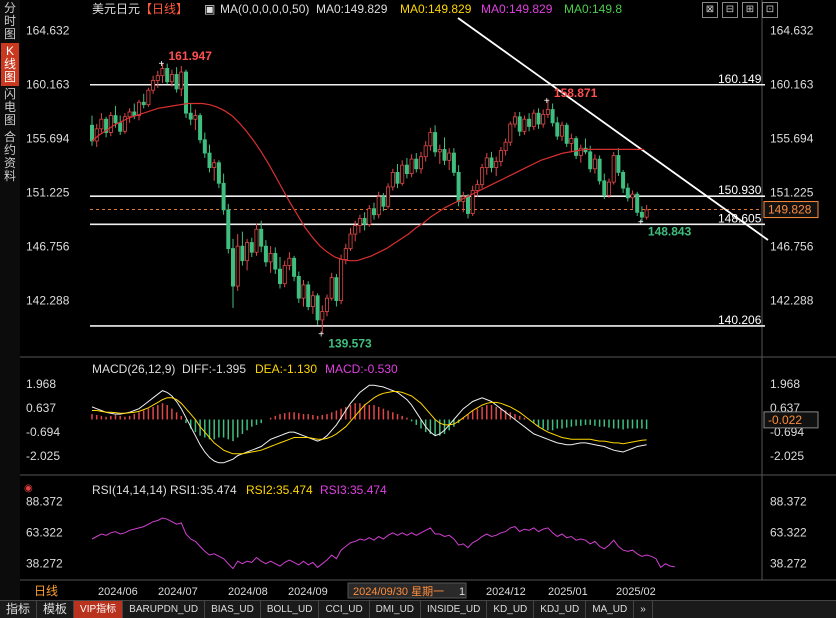  I want to click on bottom-tab-5: BOLL_UD, so click(290, 609).